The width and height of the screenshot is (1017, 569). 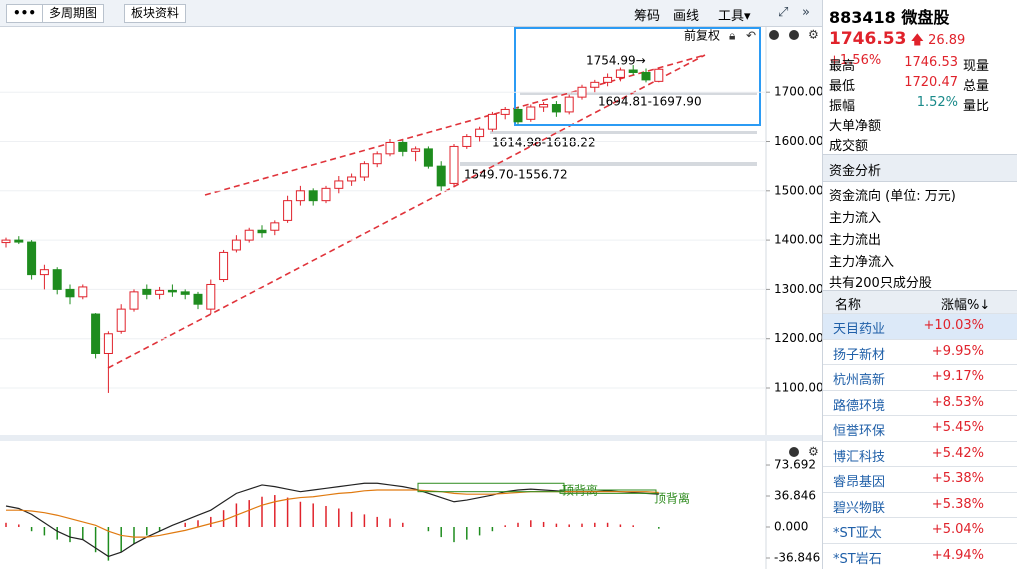 I want to click on stock-pct: +5.42%, so click(x=957, y=453).